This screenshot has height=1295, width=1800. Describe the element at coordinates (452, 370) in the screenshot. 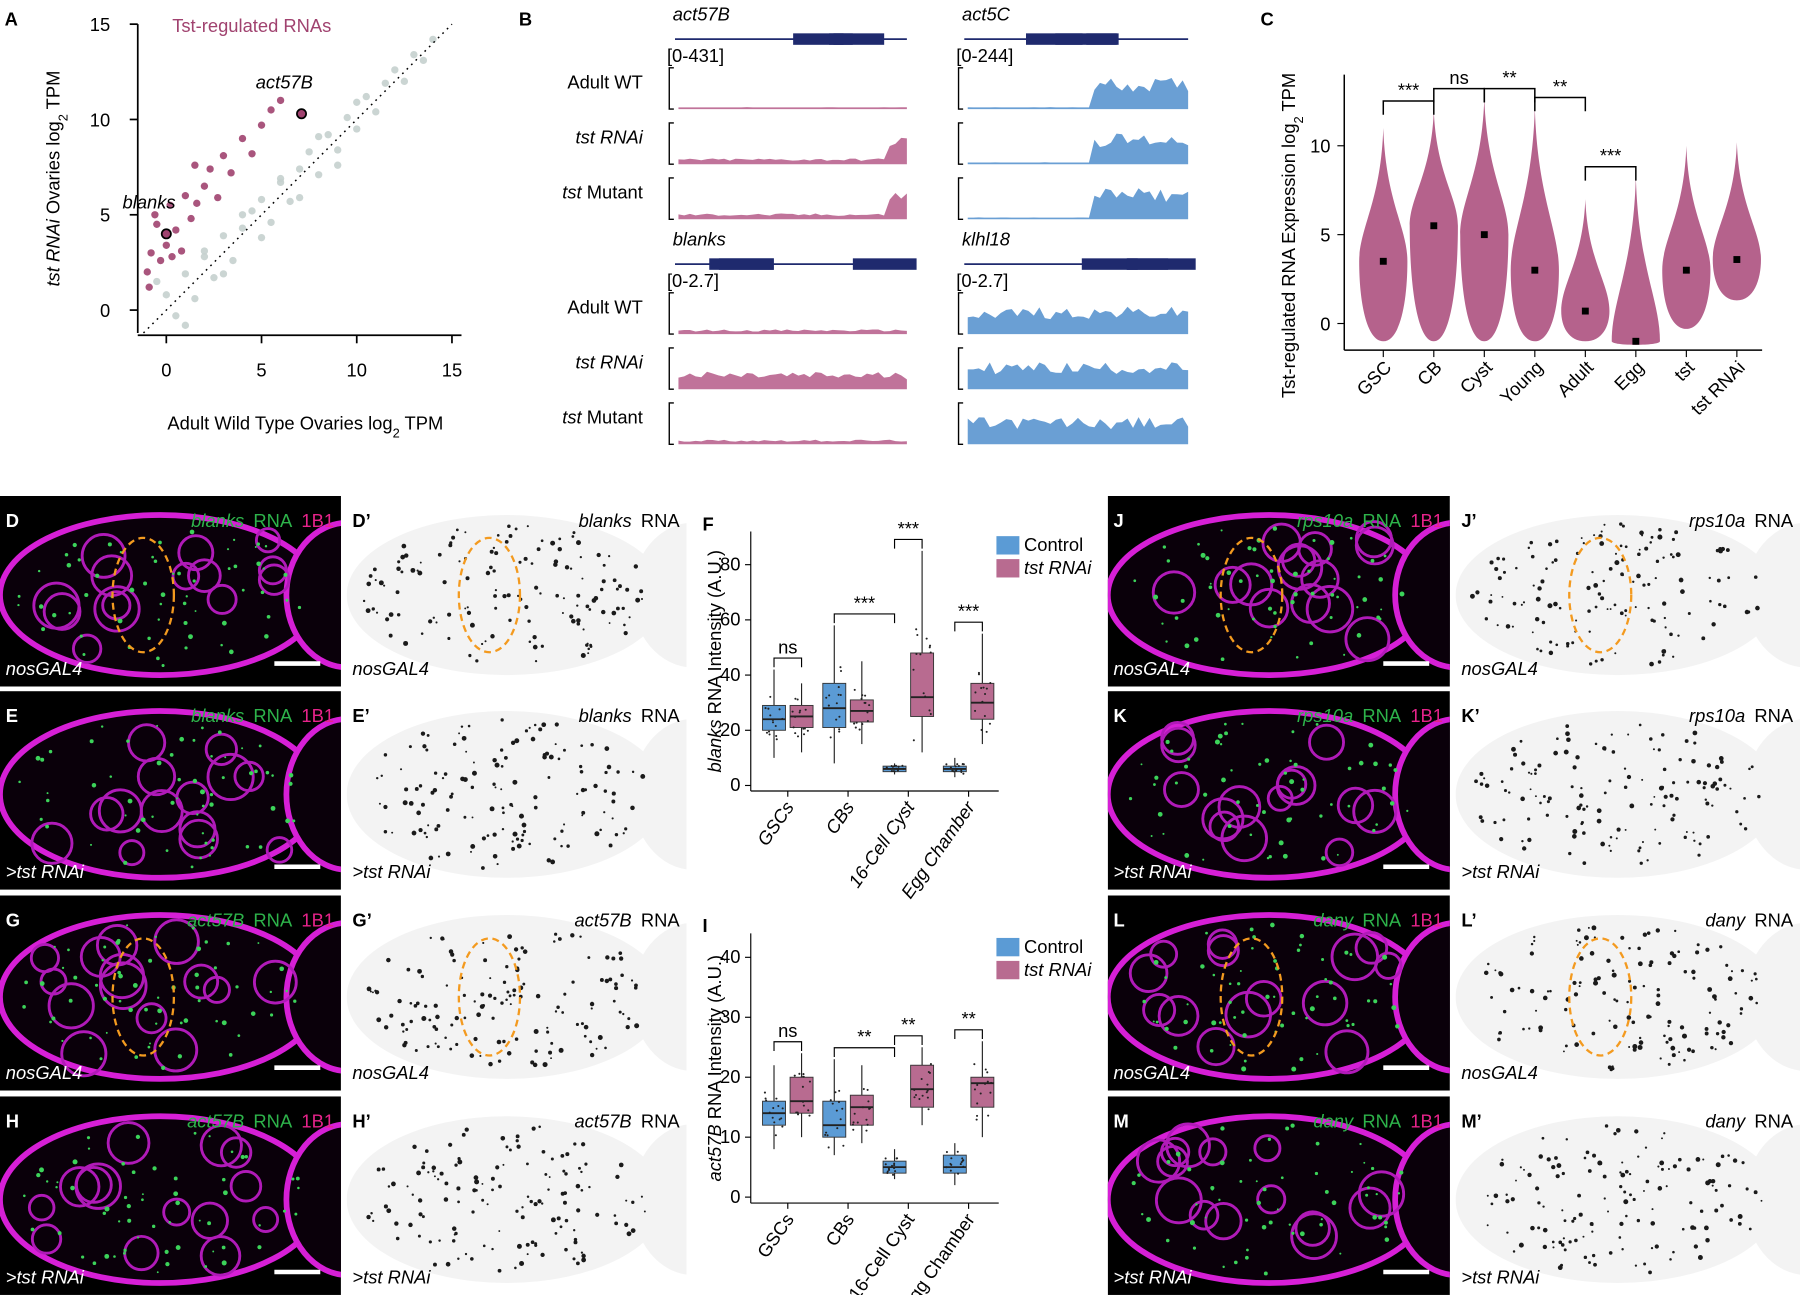

I see `x-tick-label: 15` at that location.